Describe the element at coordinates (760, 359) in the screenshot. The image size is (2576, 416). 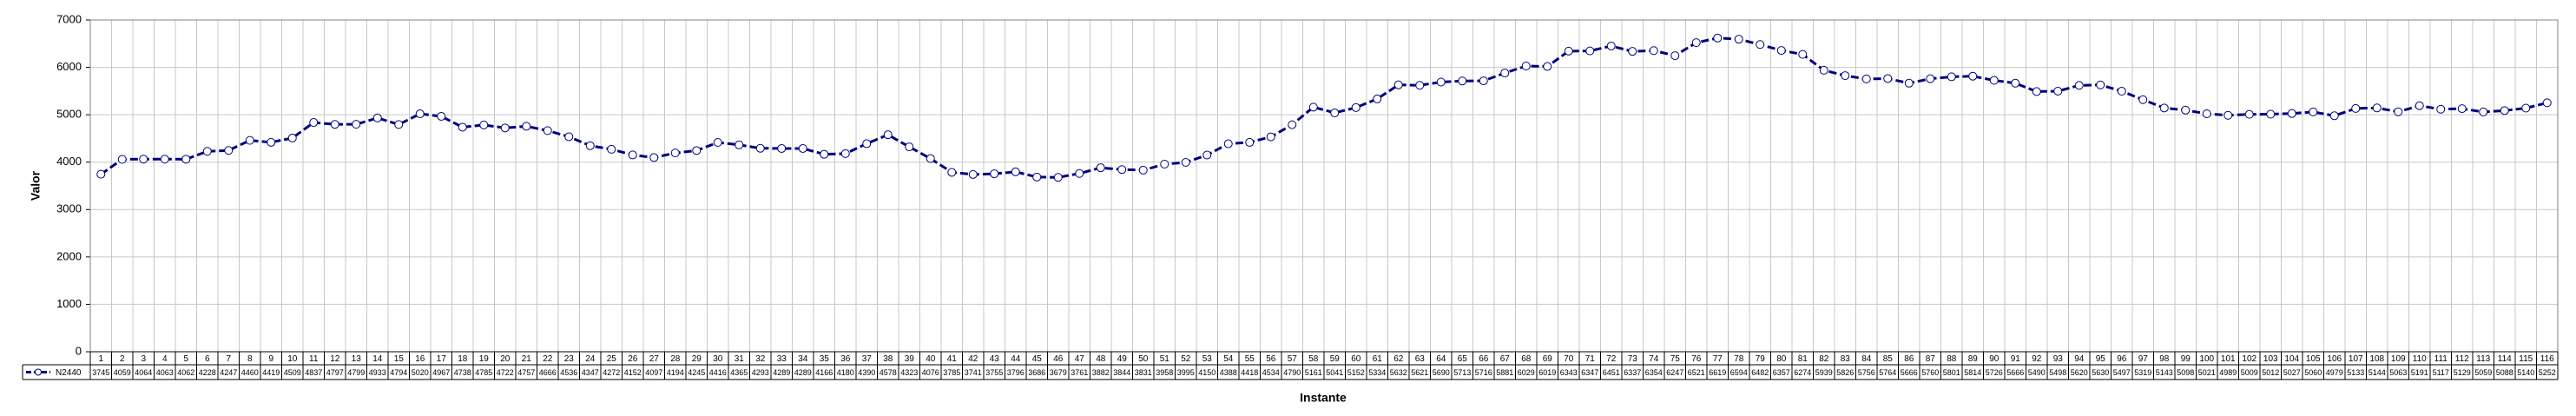
I see `x-tick-label: 32` at that location.